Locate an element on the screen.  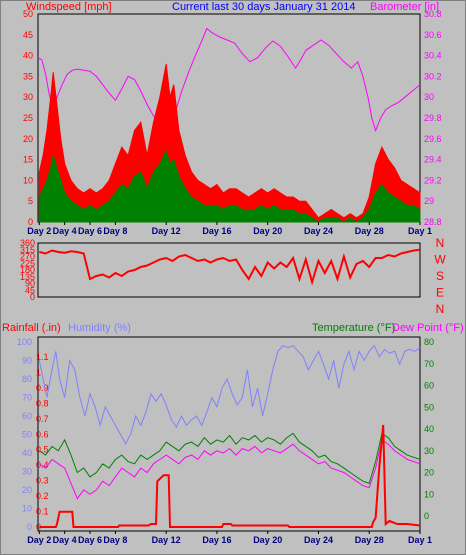
y-tick-label: 135 is located at coordinates (27, 277).